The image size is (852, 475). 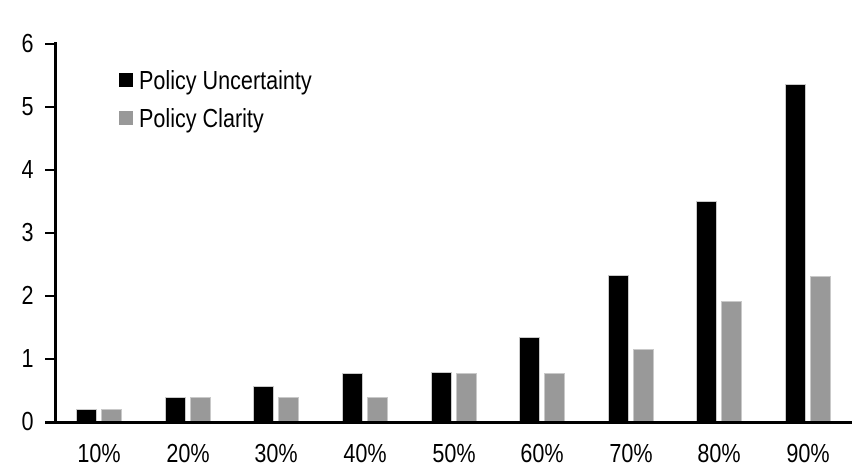 I want to click on x-tick-label-30%: 30%, so click(x=276, y=453).